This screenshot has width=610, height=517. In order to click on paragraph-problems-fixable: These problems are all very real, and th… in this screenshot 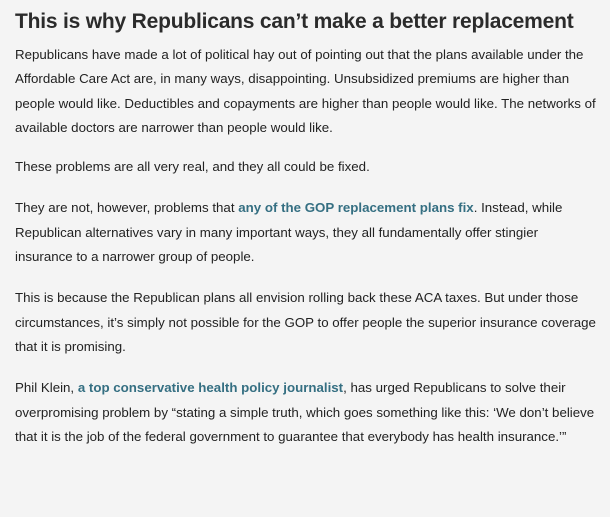, I will do `click(192, 167)`.